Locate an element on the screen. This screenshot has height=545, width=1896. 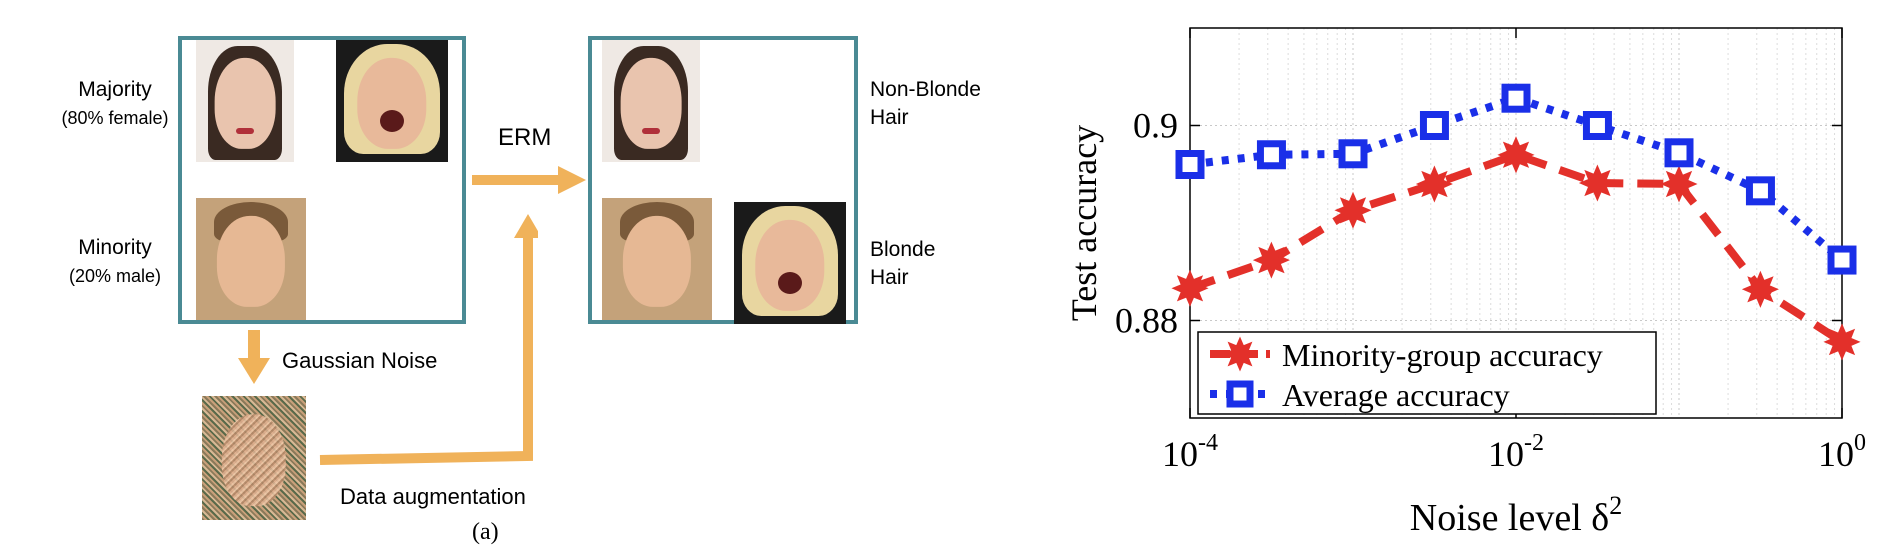
y-axis-label: Test accuracy is located at coordinates (1084, 223).